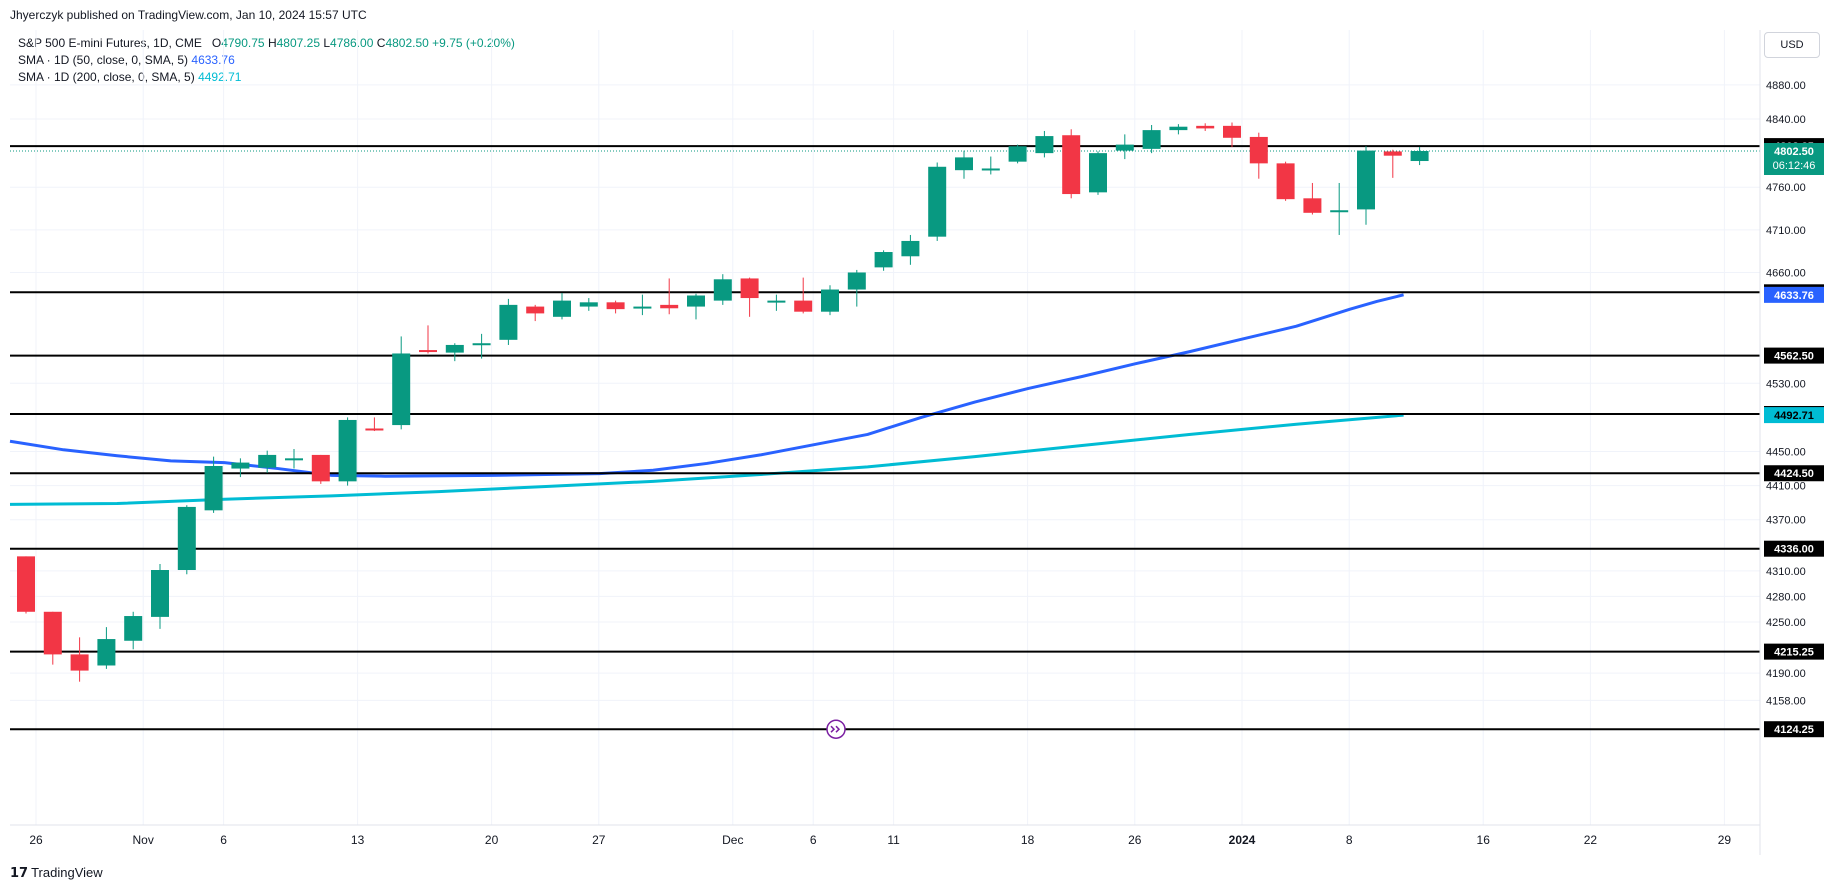  What do you see at coordinates (599, 840) in the screenshot?
I see `time-tick-label: 27` at bounding box center [599, 840].